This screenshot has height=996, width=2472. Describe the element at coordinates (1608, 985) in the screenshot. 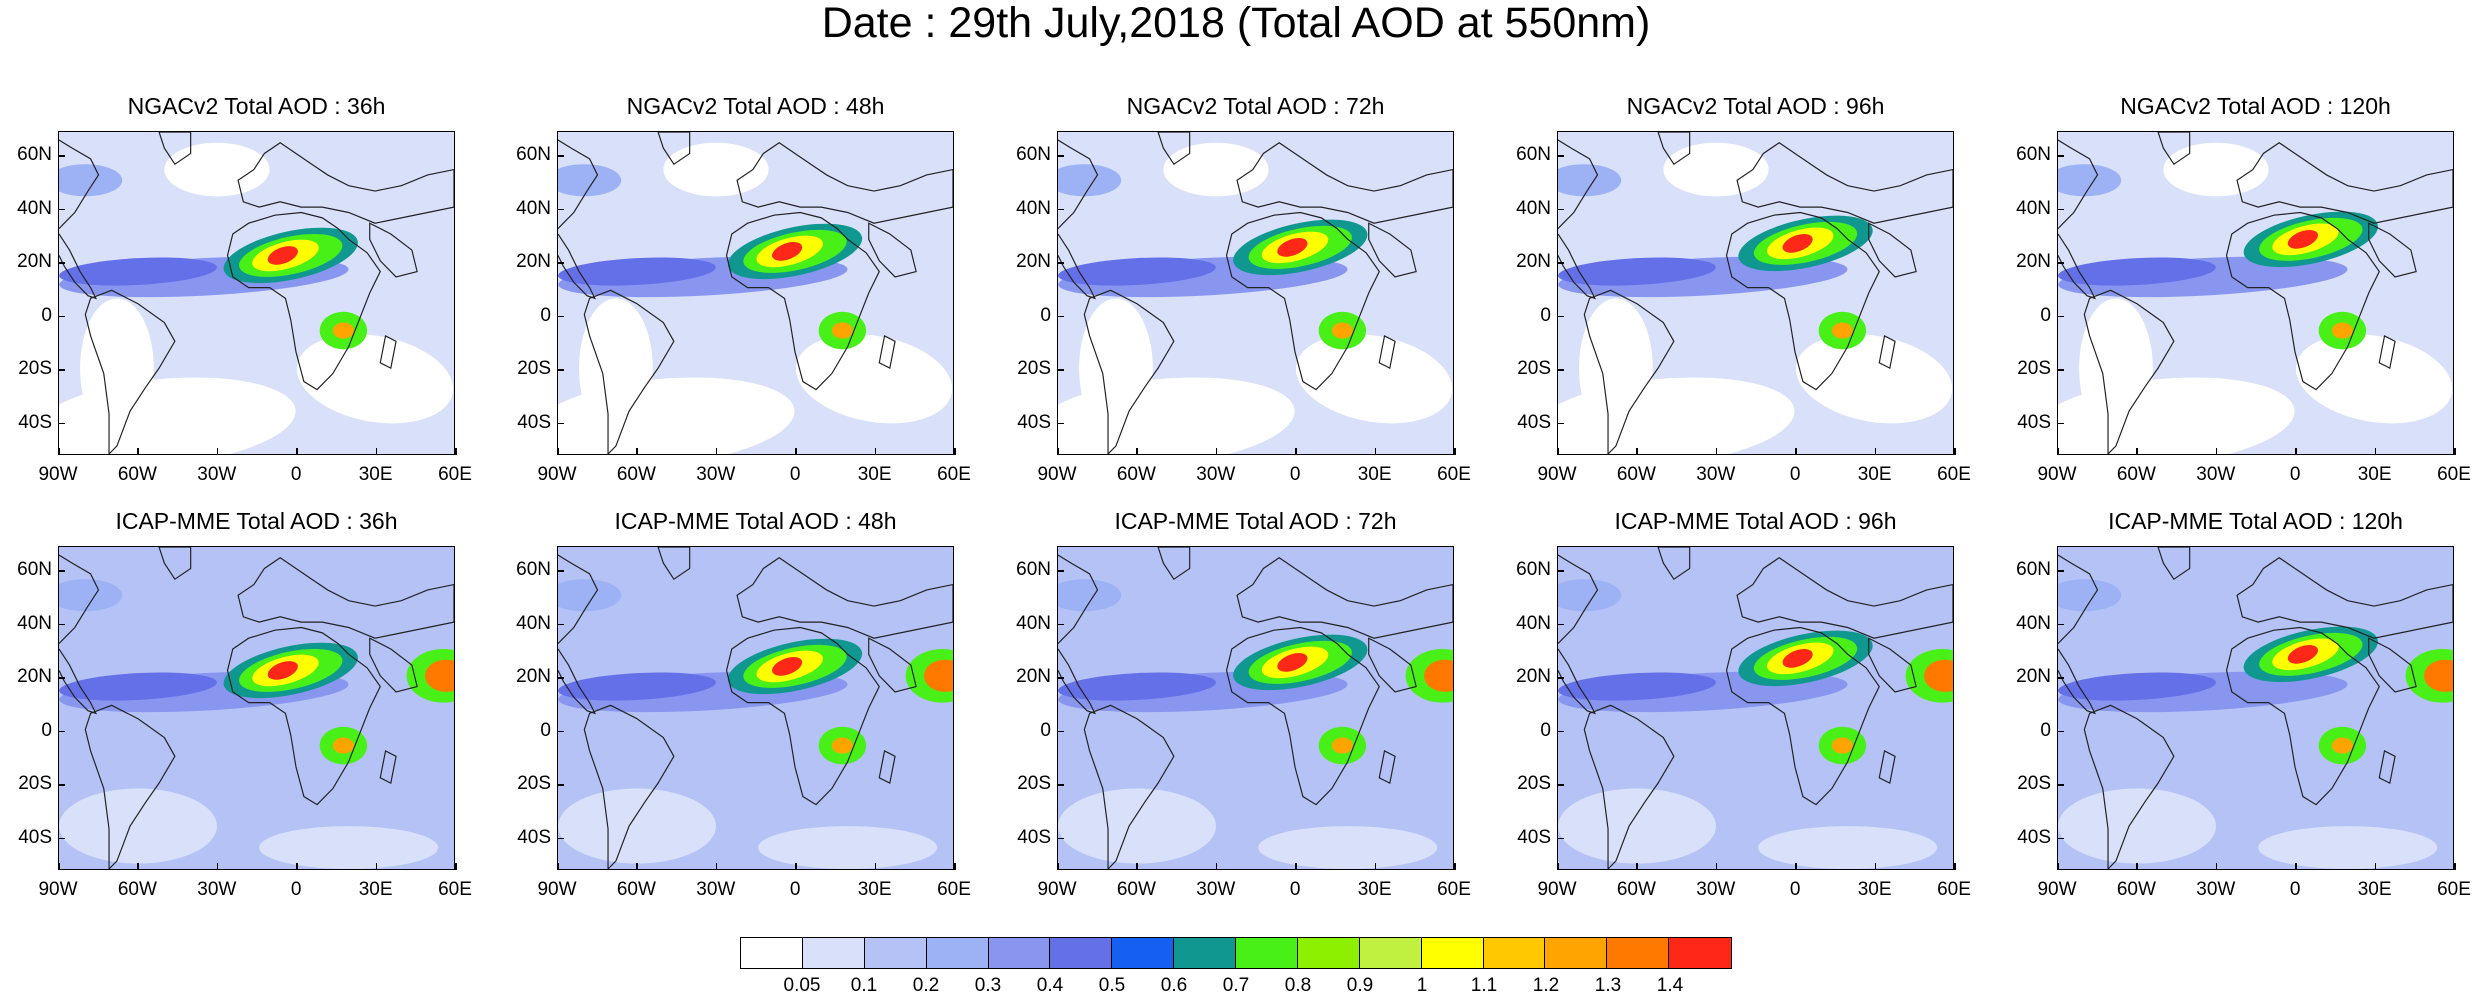

I see `colorbar-label: 1.3` at that location.